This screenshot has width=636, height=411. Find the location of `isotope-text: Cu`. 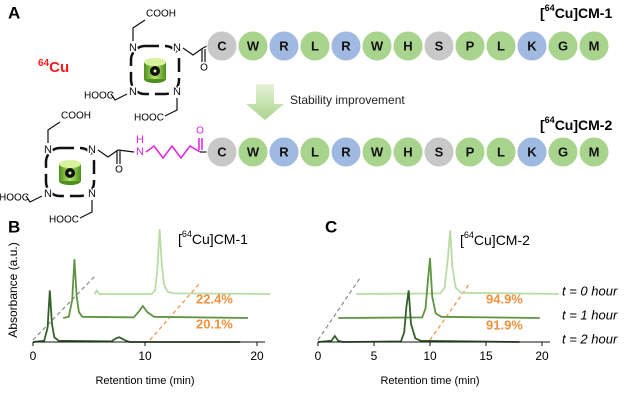

isotope-text: Cu is located at coordinates (59, 67).